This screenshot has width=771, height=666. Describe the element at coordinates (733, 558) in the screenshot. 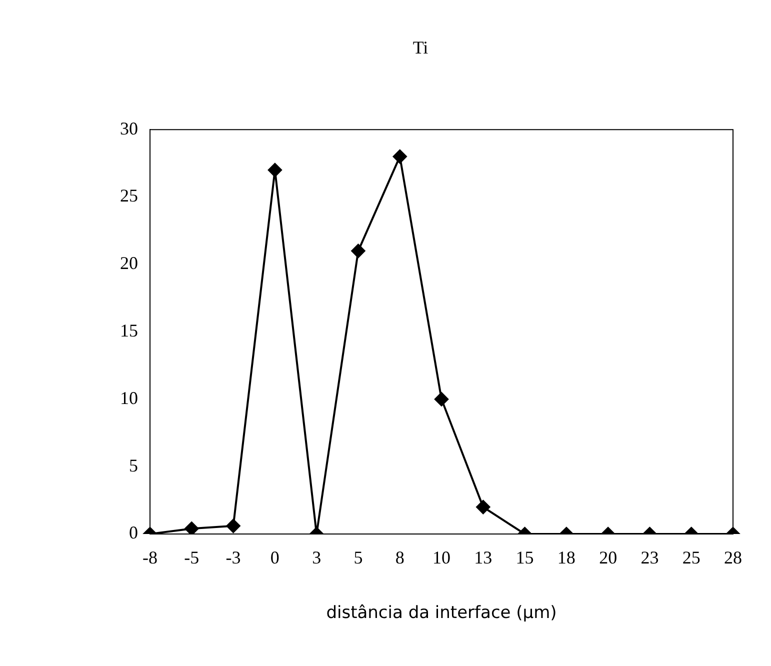

I see `x-tick-label: 28` at that location.